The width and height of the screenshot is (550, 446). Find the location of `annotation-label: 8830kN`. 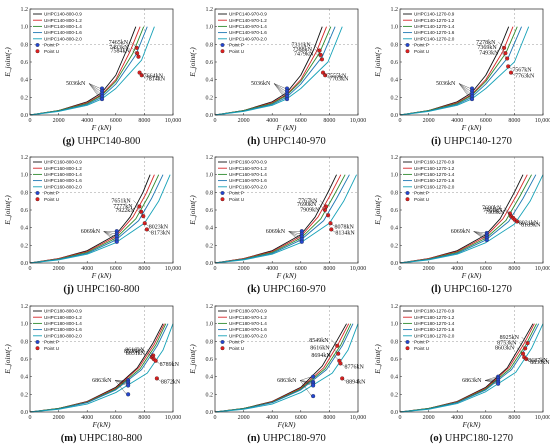

annotation-label: 8830kN is located at coordinates (540, 363).